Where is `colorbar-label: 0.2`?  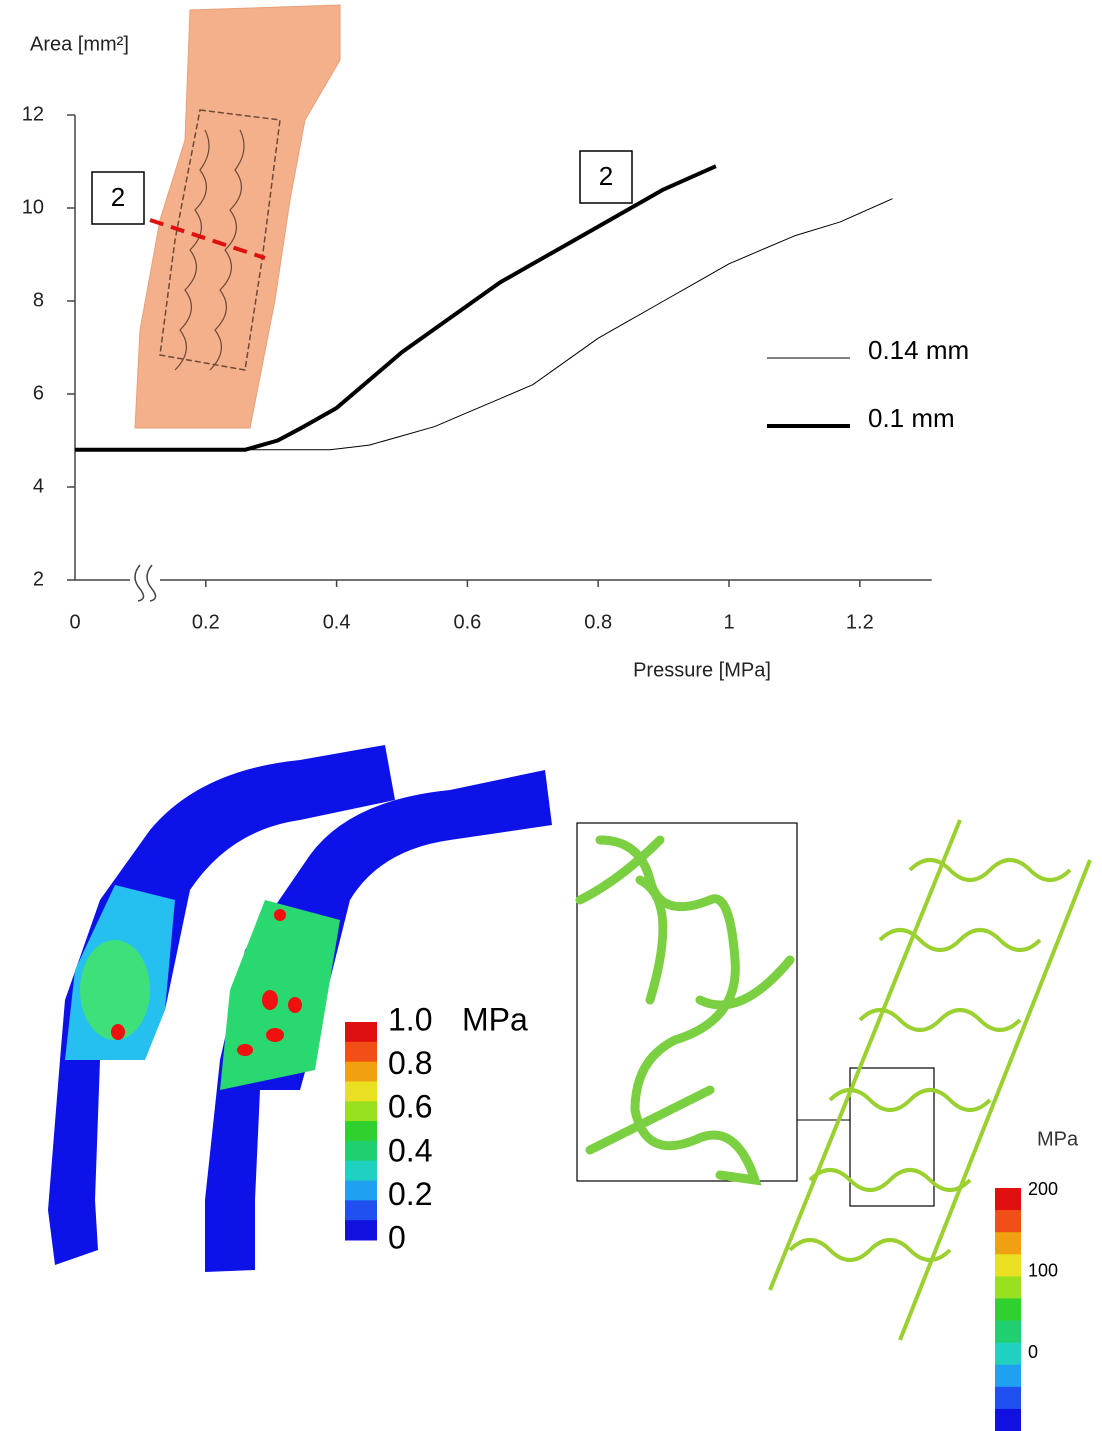 colorbar-label: 0.2 is located at coordinates (410, 1194).